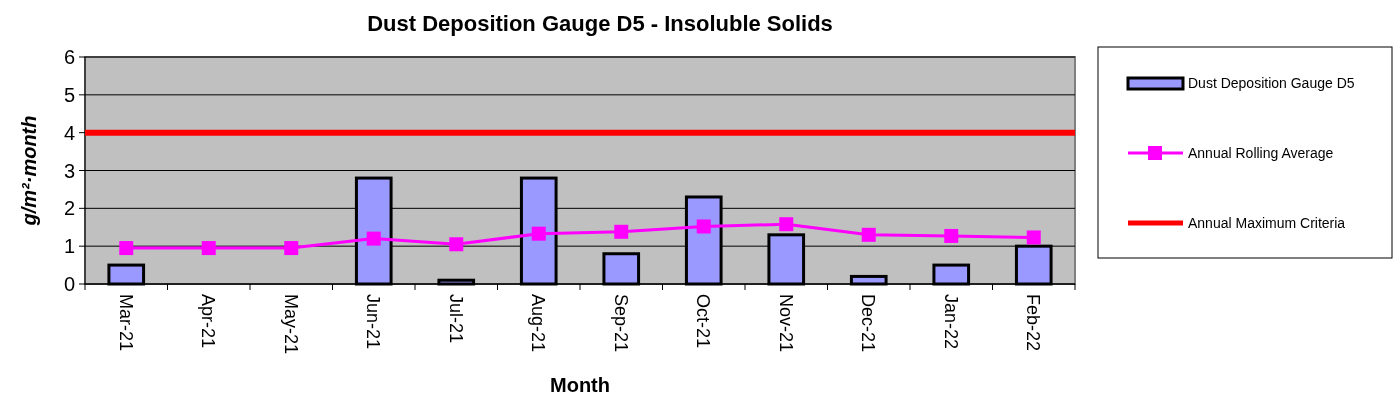 The height and width of the screenshot is (400, 1400). I want to click on x-axis-title: Month, so click(580, 385).